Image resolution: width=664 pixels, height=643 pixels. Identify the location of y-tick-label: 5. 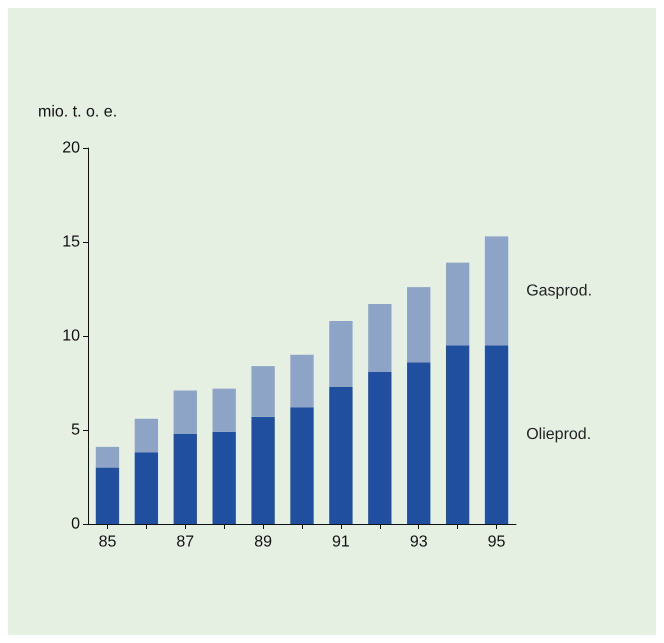
(75, 430).